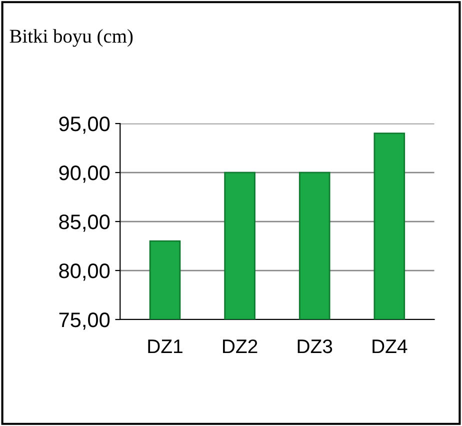 Image resolution: width=462 pixels, height=426 pixels. I want to click on y-tick-label: 75,00, so click(84, 321).